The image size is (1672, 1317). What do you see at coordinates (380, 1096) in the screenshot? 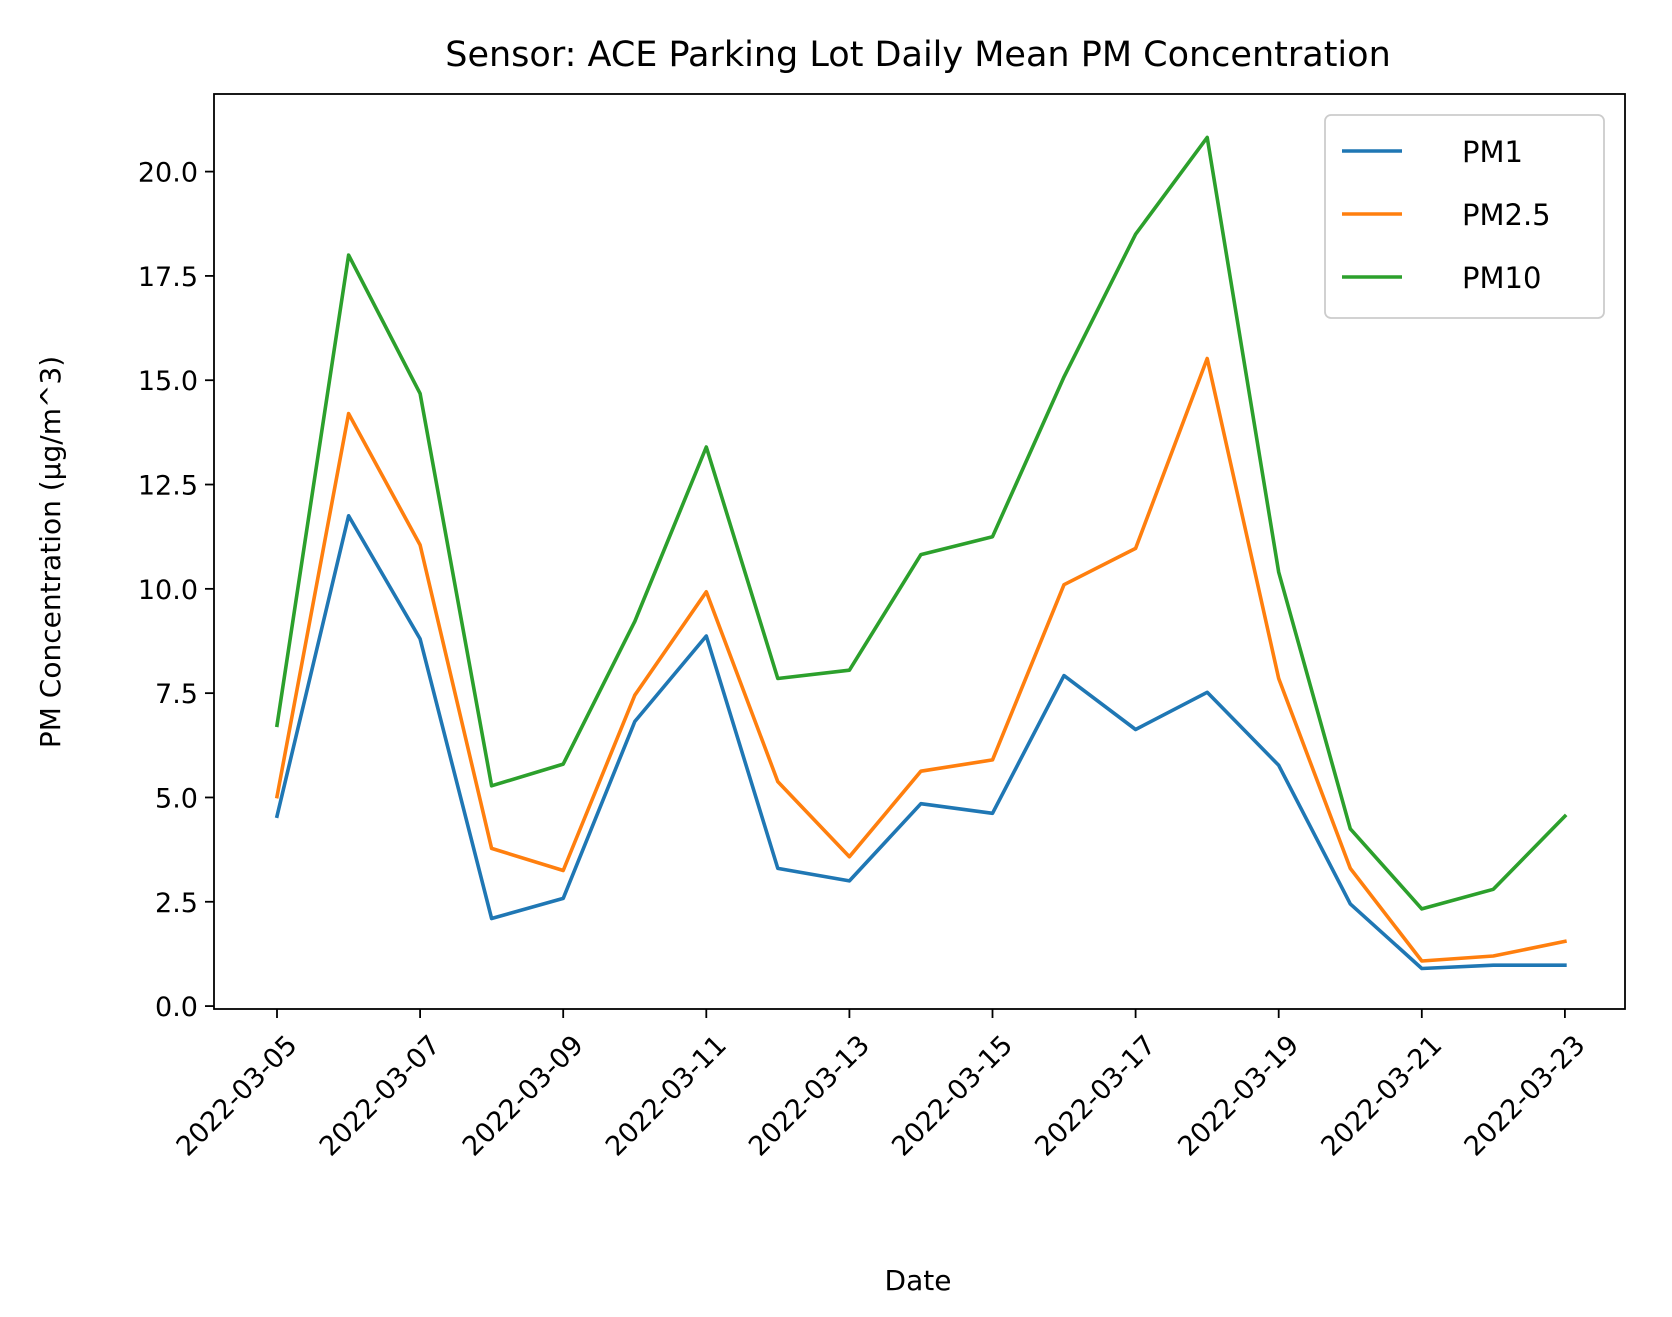
I see `x-tick-label: 2022-03-07` at bounding box center [380, 1096].